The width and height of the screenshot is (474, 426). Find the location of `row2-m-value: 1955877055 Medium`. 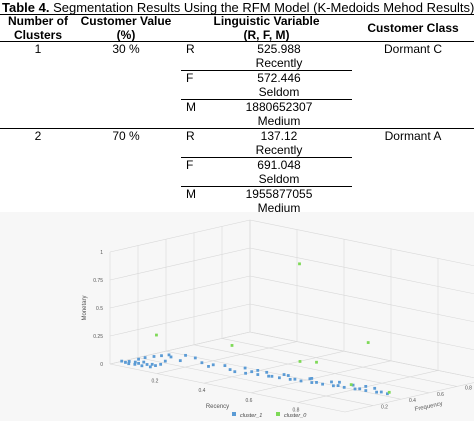

row2-m-value: 1955877055 Medium is located at coordinates (279, 201).